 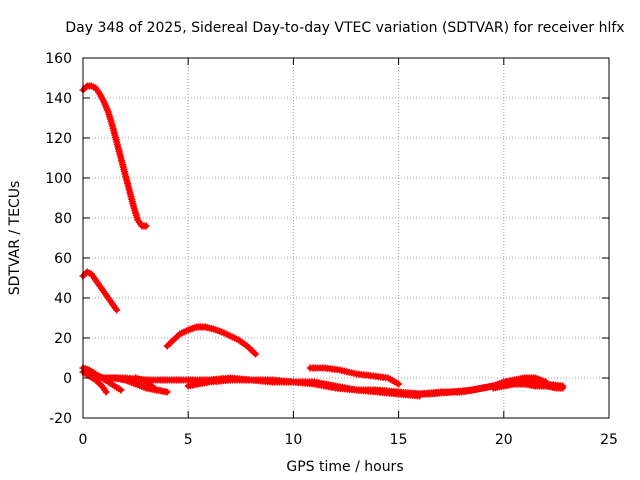 What do you see at coordinates (293, 440) in the screenshot?
I see `x-tick-label: 10` at bounding box center [293, 440].